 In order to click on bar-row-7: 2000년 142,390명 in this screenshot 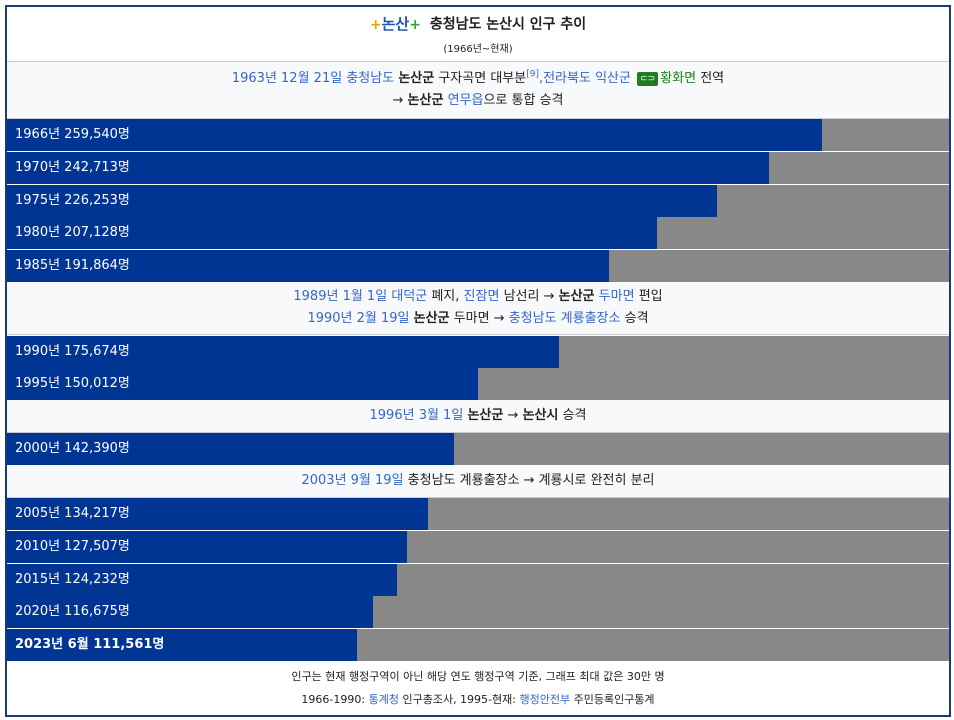, I will do `click(478, 449)`.